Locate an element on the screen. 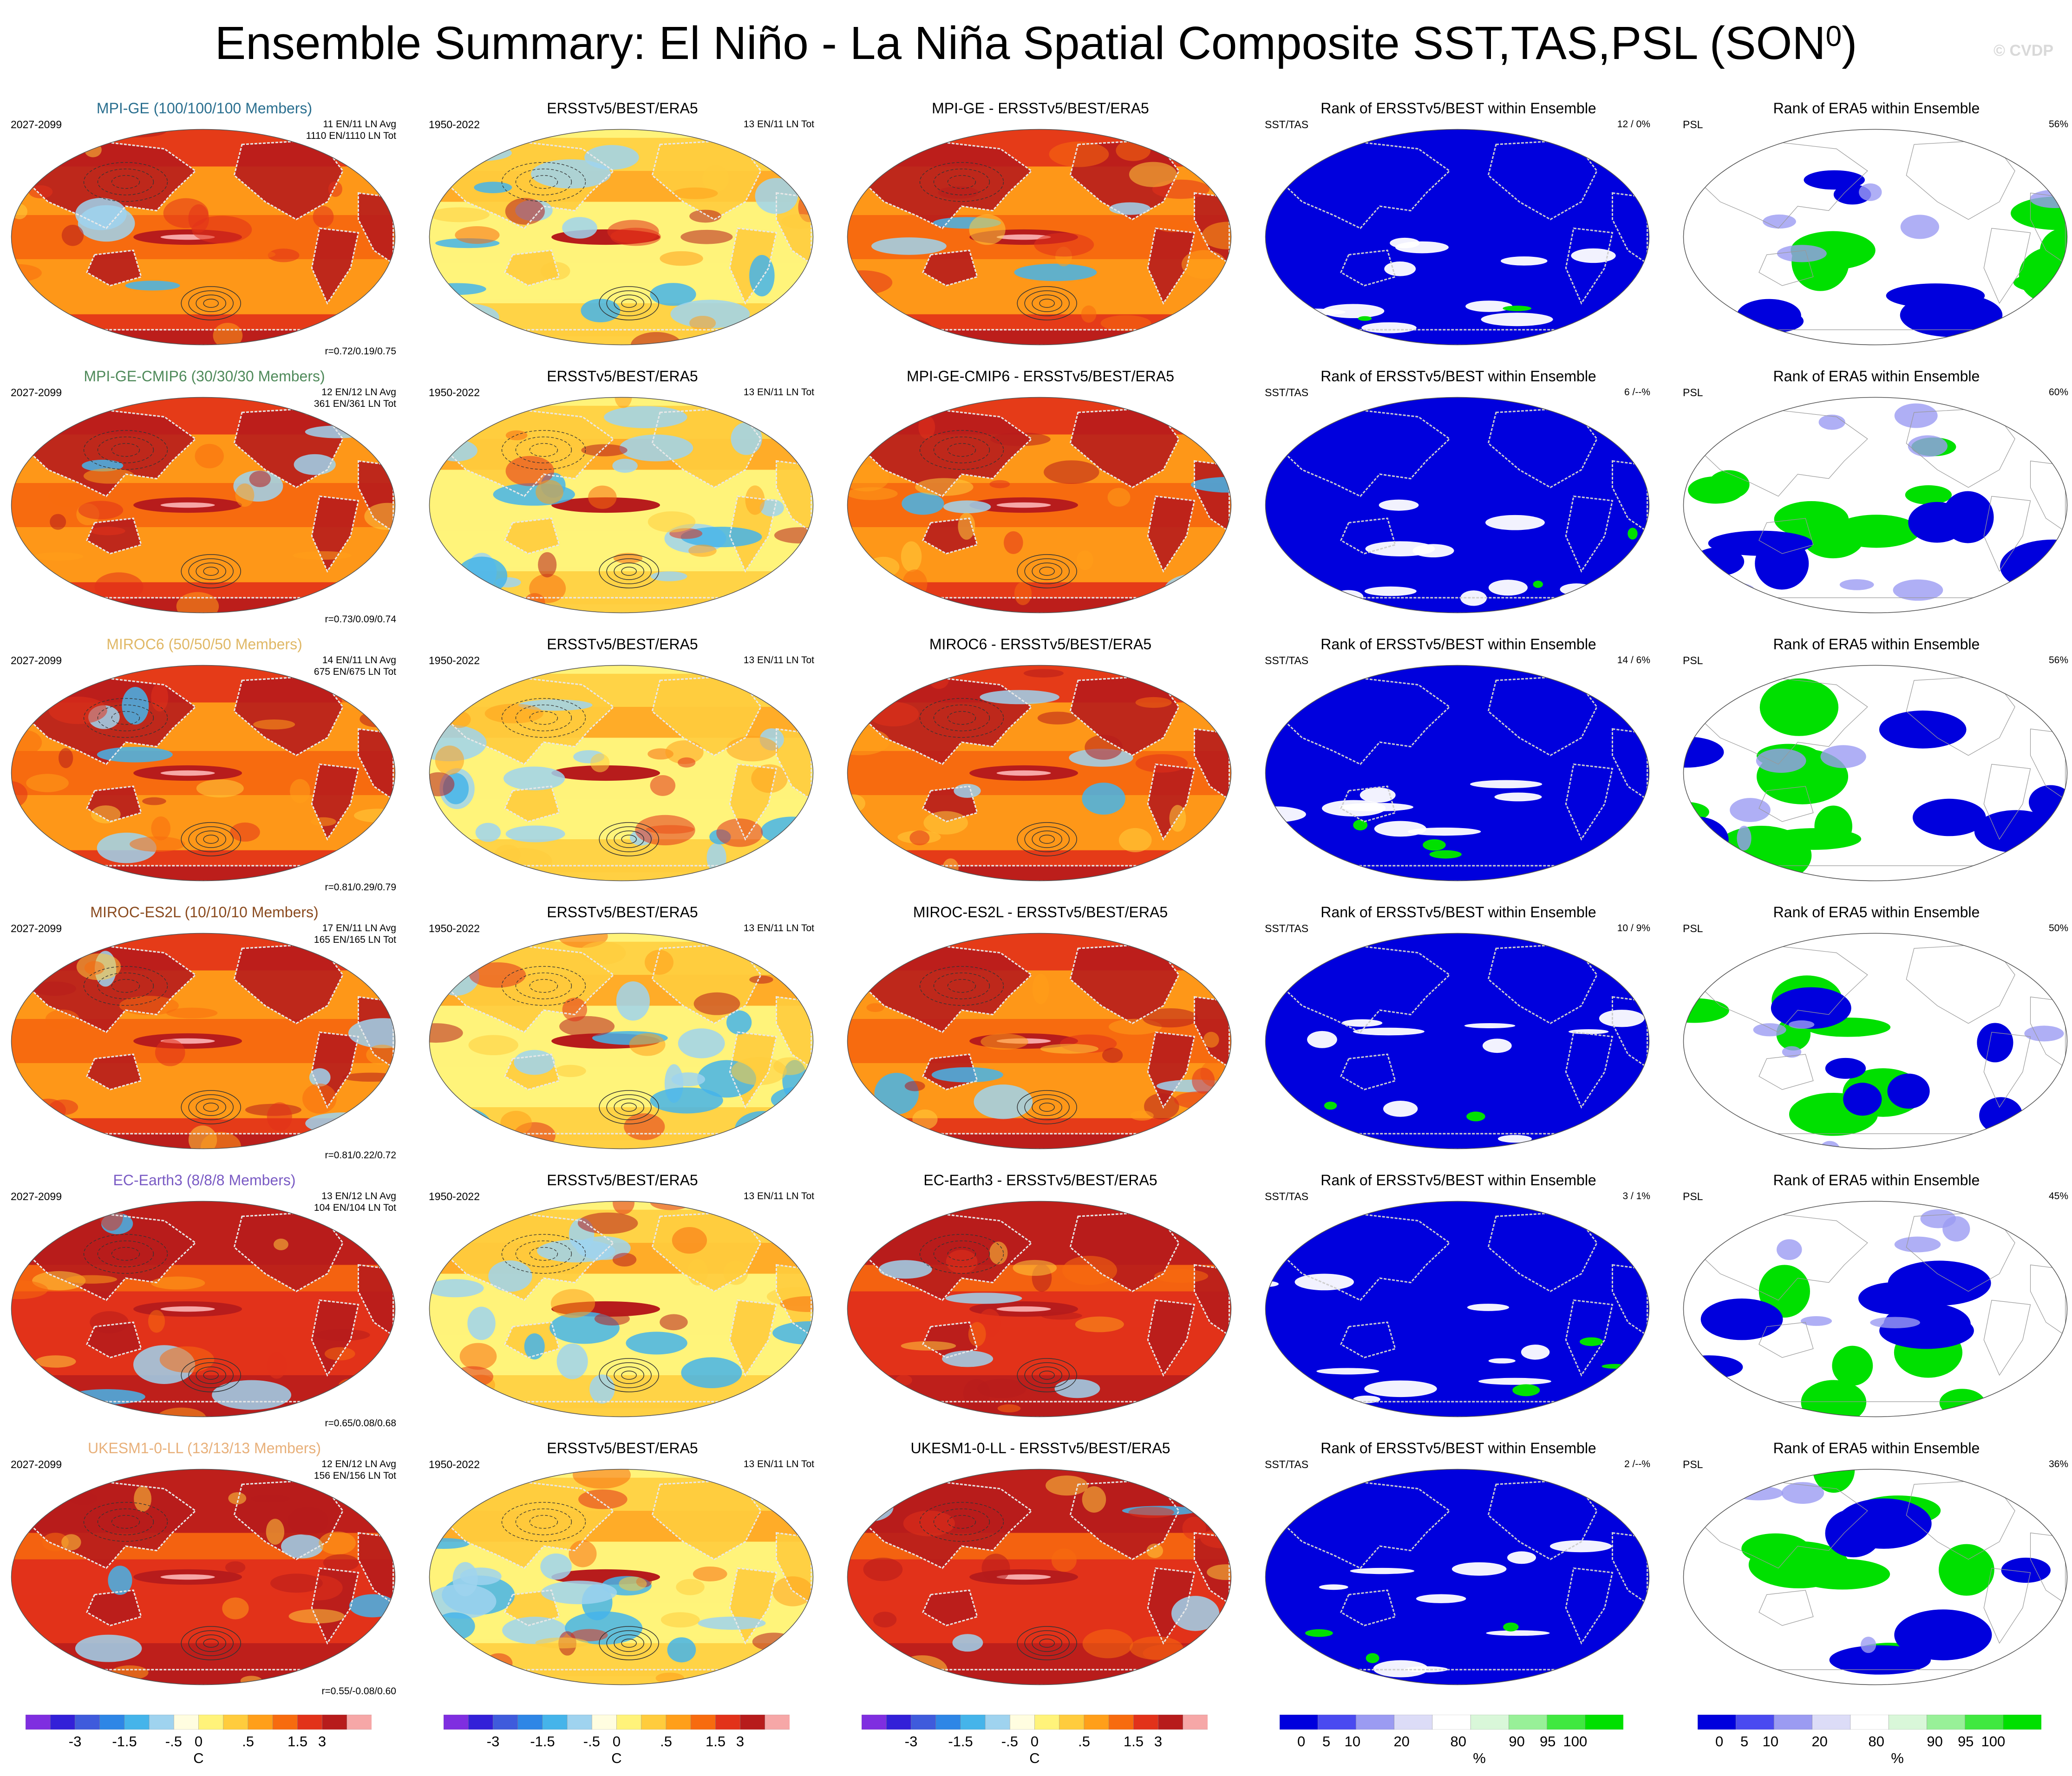 The width and height of the screenshot is (2072, 1776). colorbar-unit: C is located at coordinates (1034, 1758).